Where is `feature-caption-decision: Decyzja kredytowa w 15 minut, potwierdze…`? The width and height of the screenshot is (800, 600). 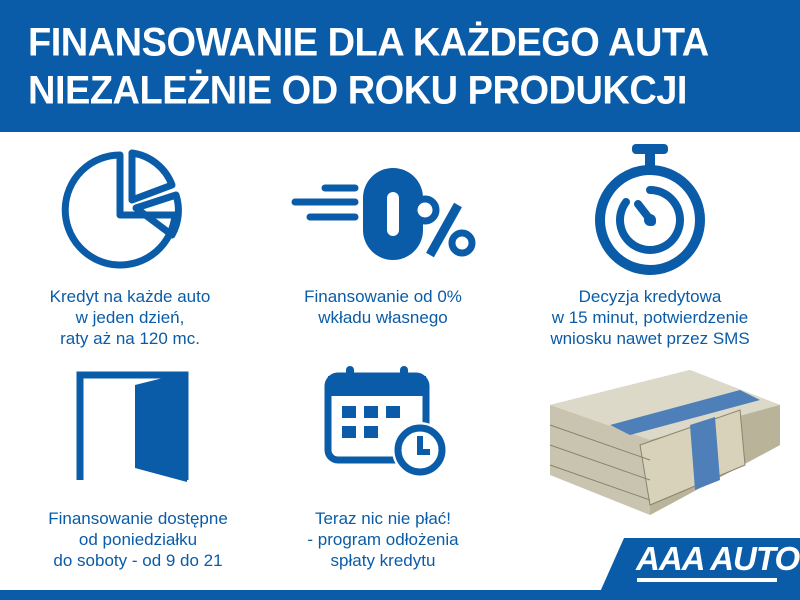
feature-caption-decision: Decyzja kredytowa w 15 minut, potwierdze… is located at coordinates (650, 317).